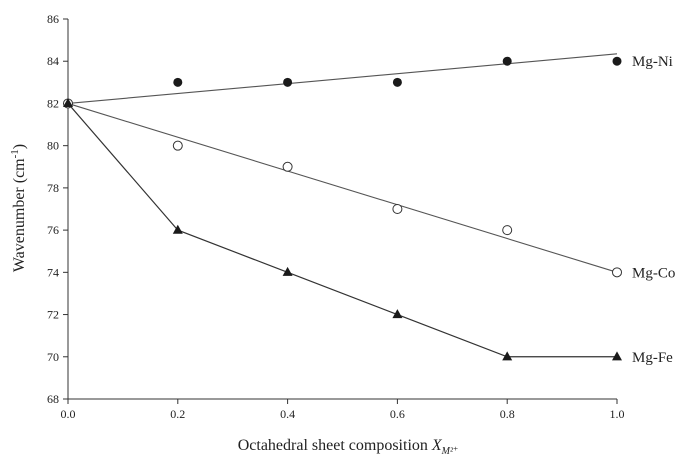 This screenshot has height=456, width=686. What do you see at coordinates (53, 146) in the screenshot?
I see `y-tick-label: 80` at bounding box center [53, 146].